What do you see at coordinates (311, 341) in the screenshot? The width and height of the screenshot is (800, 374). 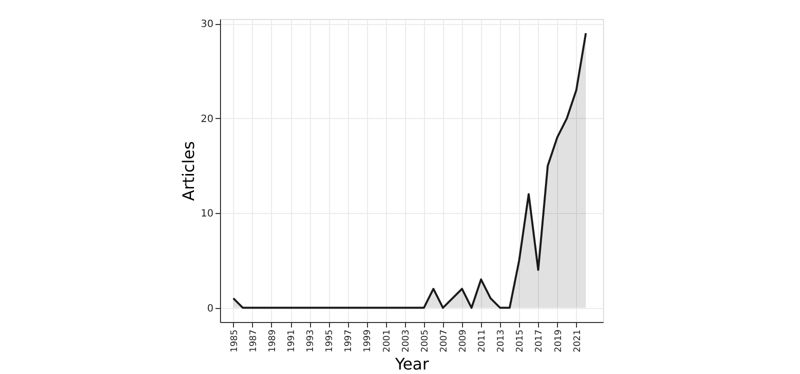 I see `x-tick-label: 1993` at bounding box center [311, 341].